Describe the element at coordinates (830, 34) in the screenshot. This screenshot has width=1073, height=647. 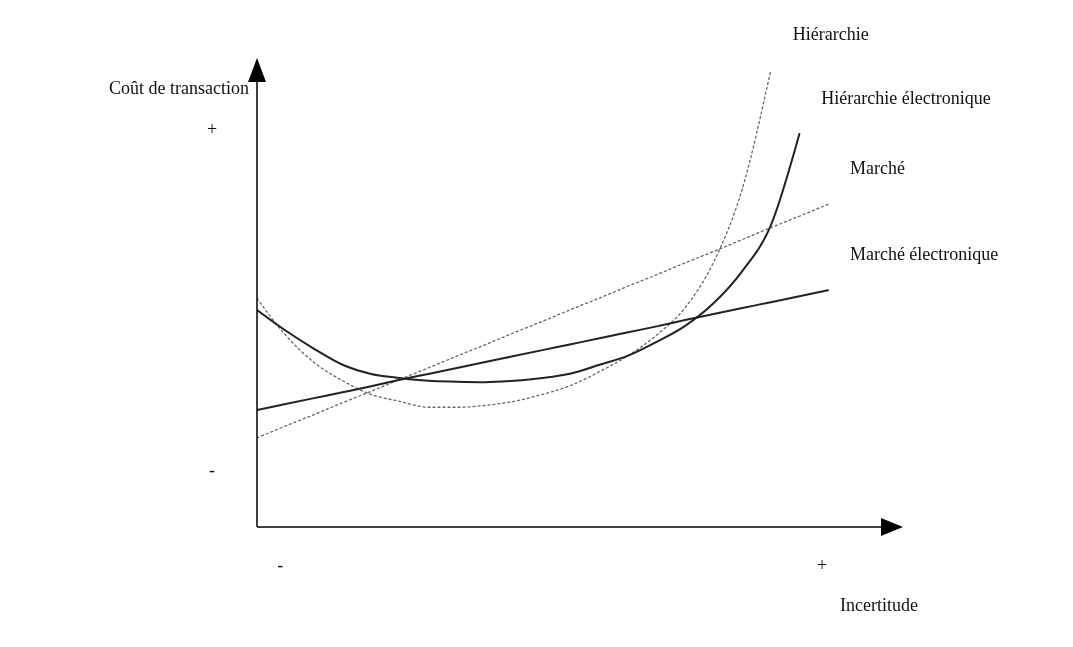
I see `series-label: Hiérarchie` at that location.